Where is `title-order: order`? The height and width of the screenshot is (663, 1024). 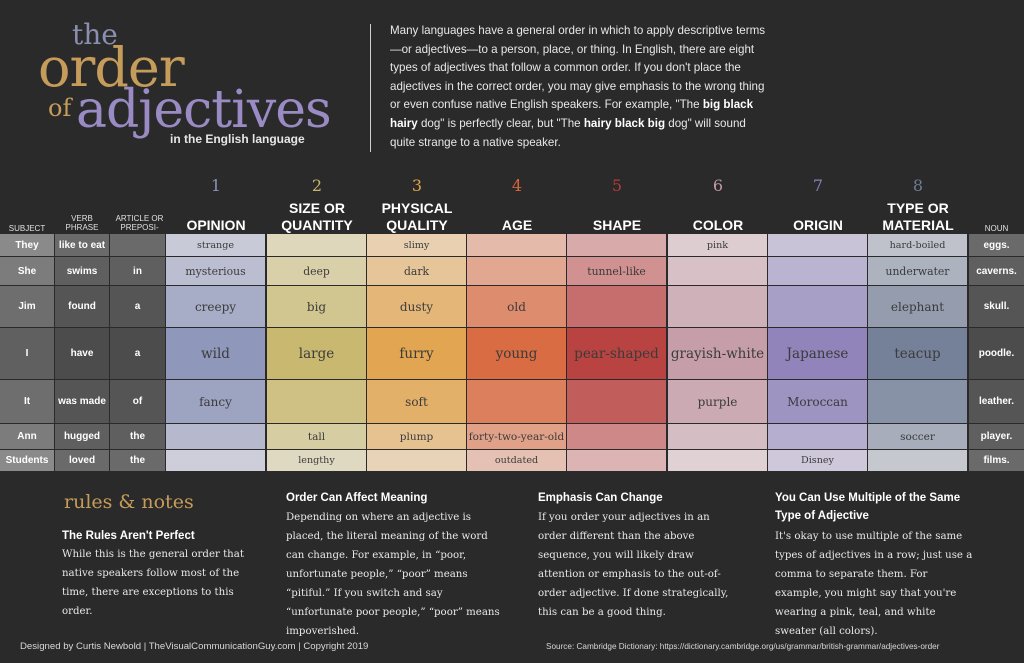 title-order: order is located at coordinates (111, 67).